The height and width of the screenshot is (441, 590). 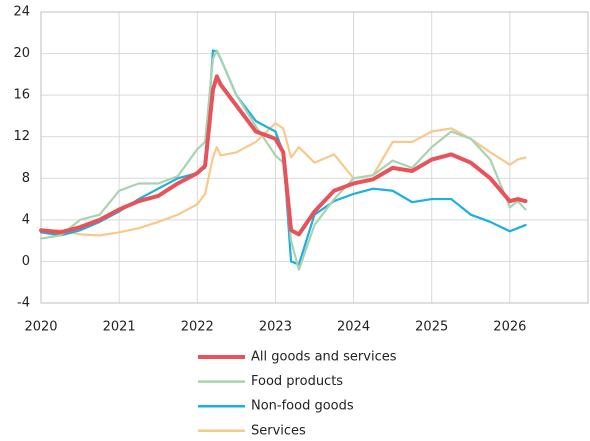 What do you see at coordinates (40, 327) in the screenshot?
I see `x-tick-label: 2020` at bounding box center [40, 327].